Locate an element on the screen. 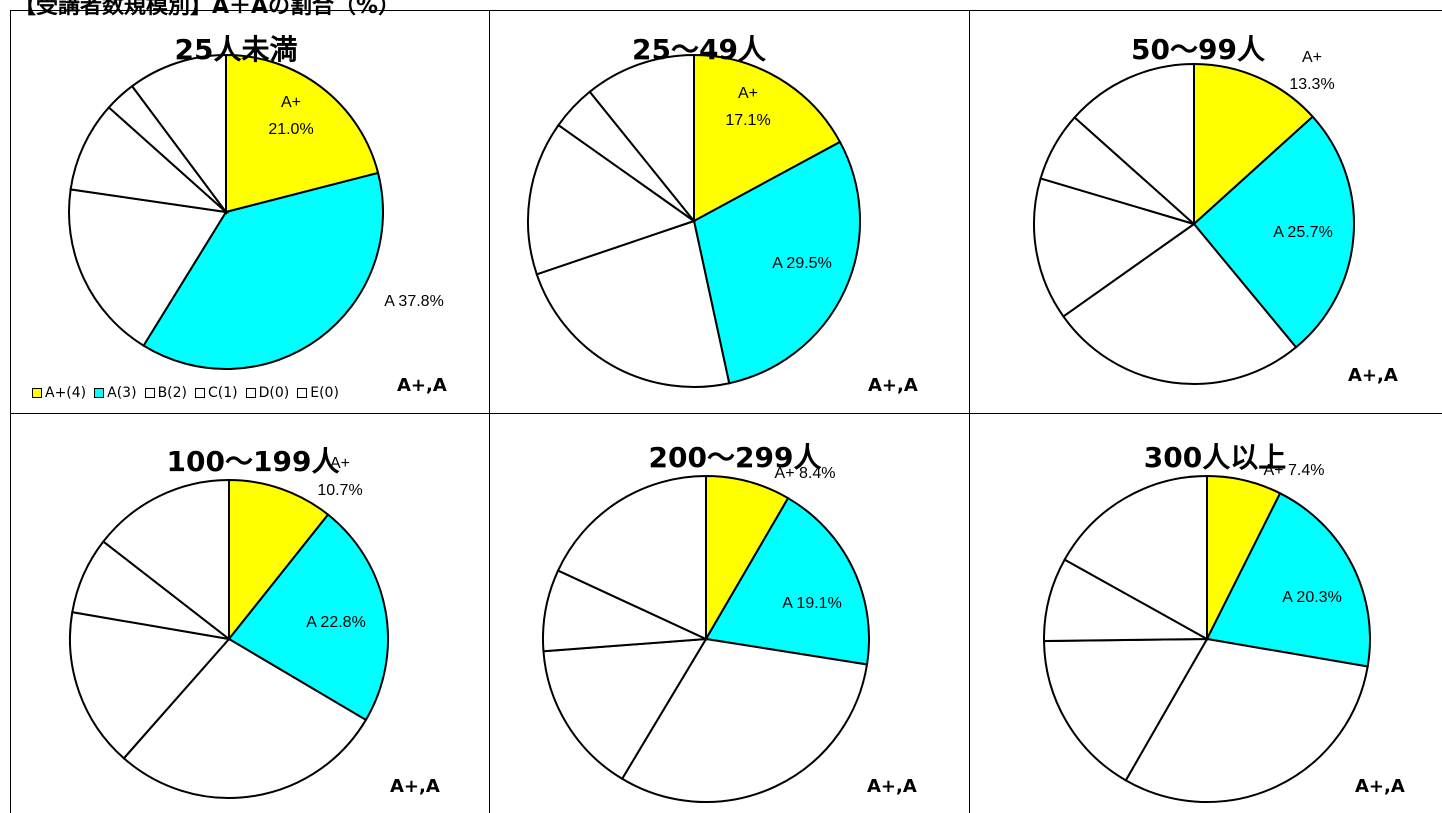  legend-item: E(0) is located at coordinates (318, 393).